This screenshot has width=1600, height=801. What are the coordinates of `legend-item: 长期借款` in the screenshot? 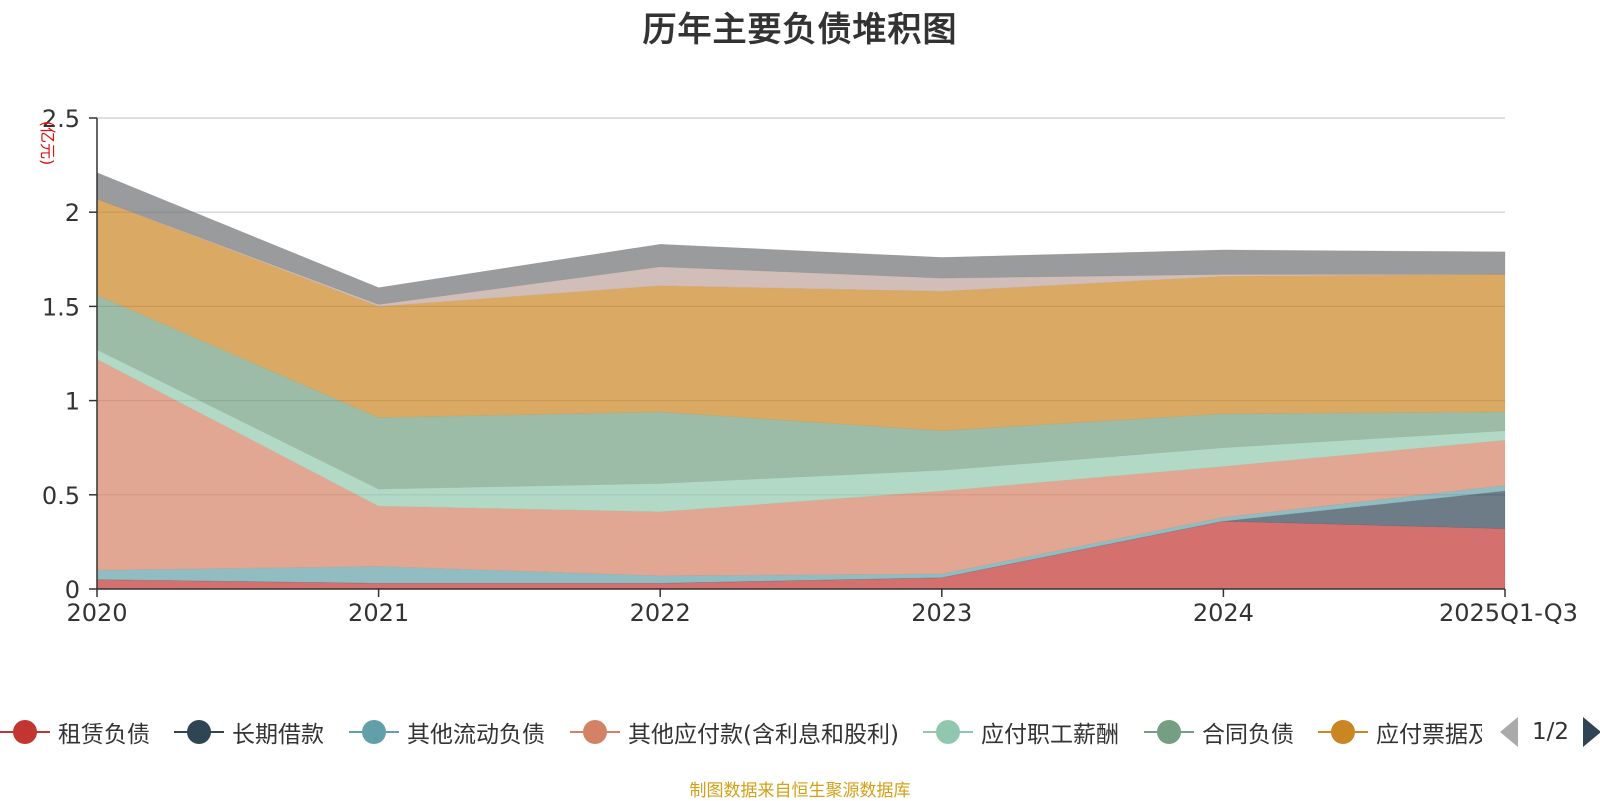 It's located at (249, 732).